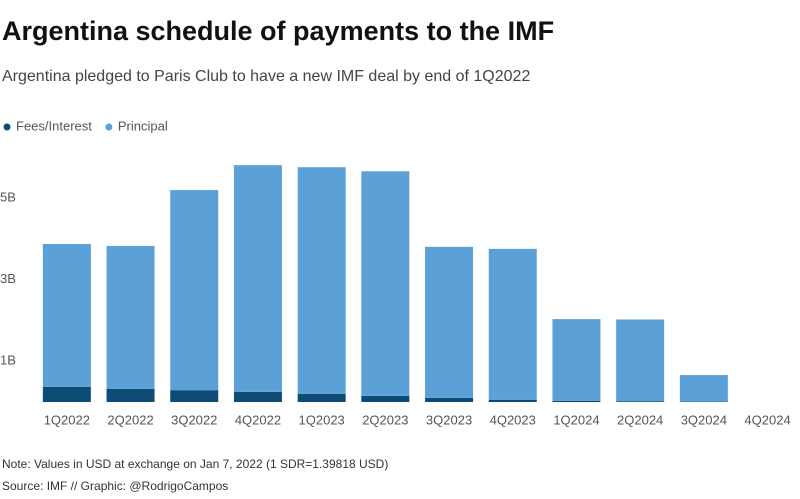  I want to click on x-tick-label: 4Q2022, so click(258, 419).